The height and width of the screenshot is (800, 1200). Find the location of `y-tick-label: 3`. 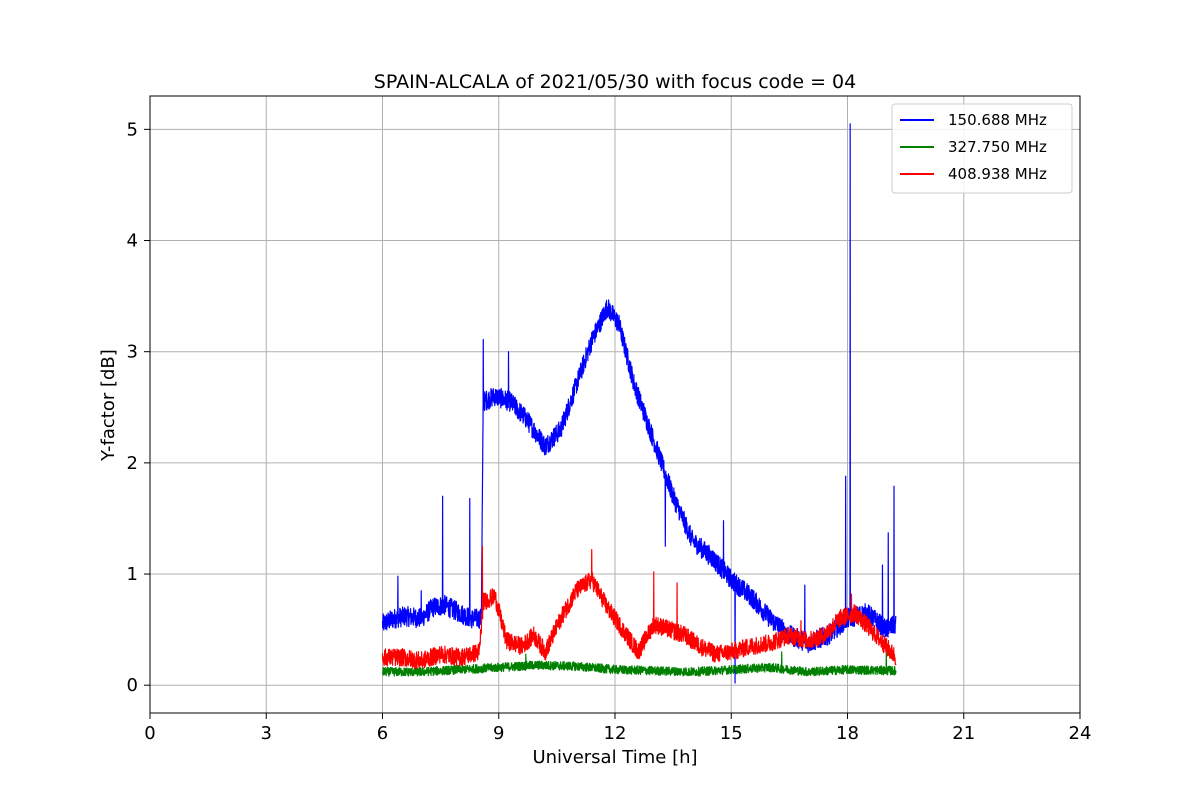

y-tick-label: 3 is located at coordinates (132, 352).